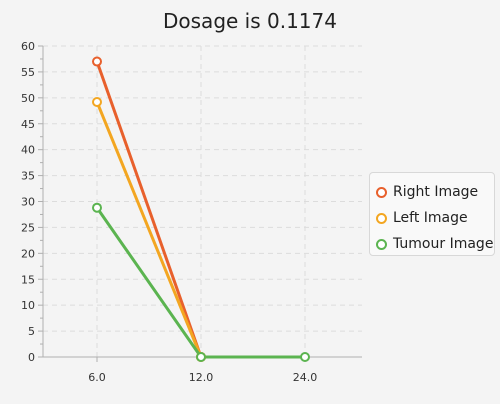 The image size is (500, 404). What do you see at coordinates (97, 101) in the screenshot?
I see `series-2-point` at bounding box center [97, 101].